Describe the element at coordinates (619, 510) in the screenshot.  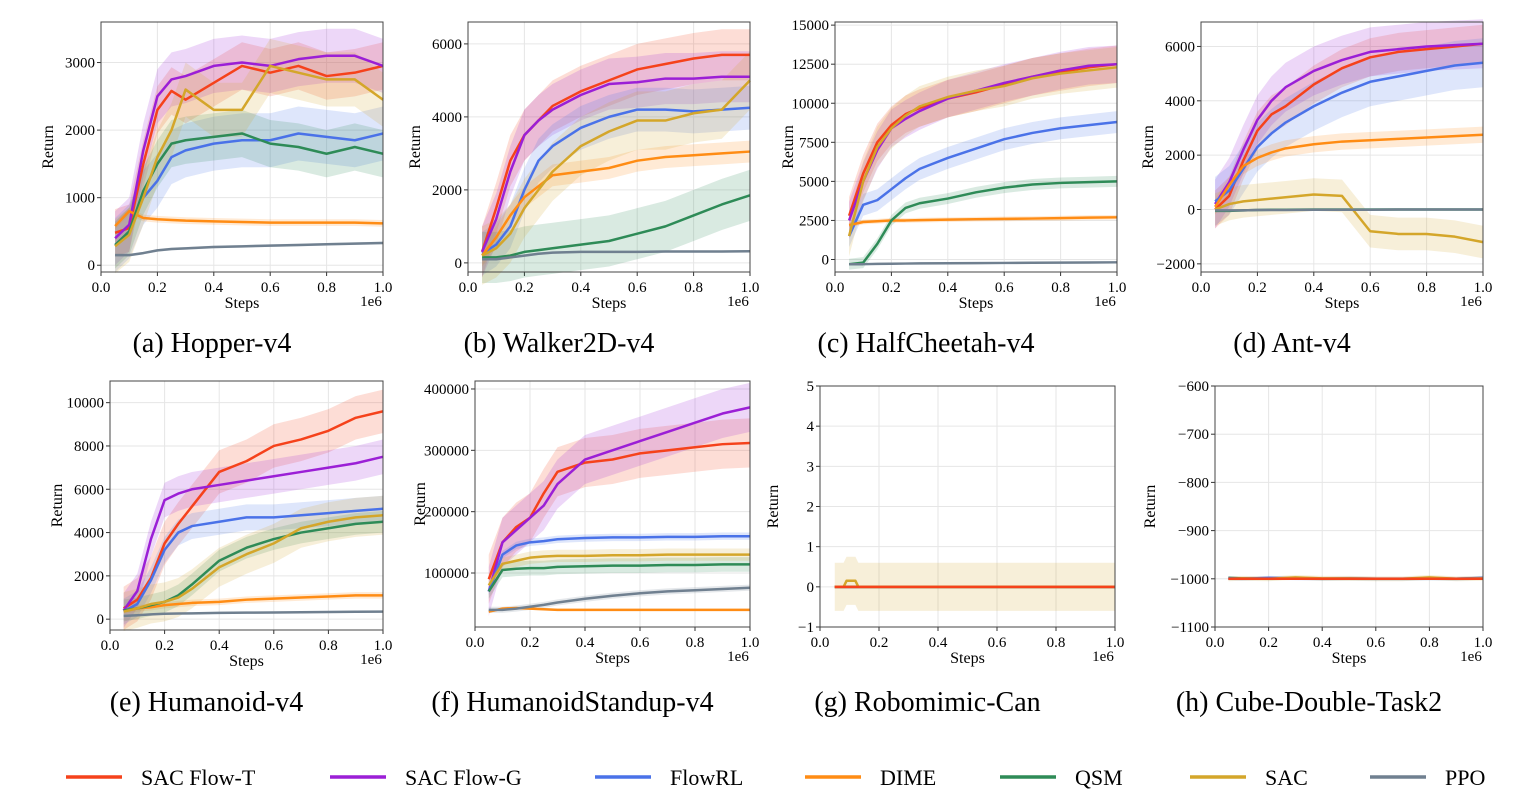
I see `line-sac-flow-t` at that location.